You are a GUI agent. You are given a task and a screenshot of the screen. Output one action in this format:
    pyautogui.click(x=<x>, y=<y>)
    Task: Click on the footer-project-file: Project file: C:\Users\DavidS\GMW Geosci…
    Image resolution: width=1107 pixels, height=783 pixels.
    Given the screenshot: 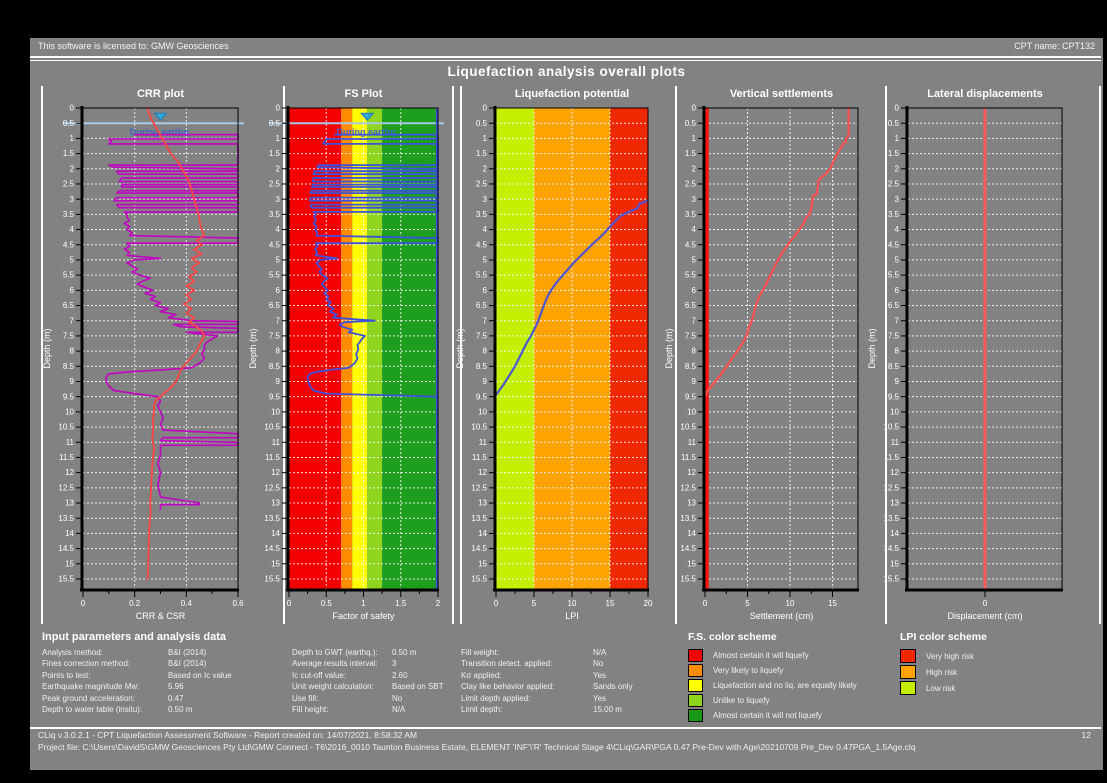 What is the action you would take?
    pyautogui.click(x=477, y=747)
    